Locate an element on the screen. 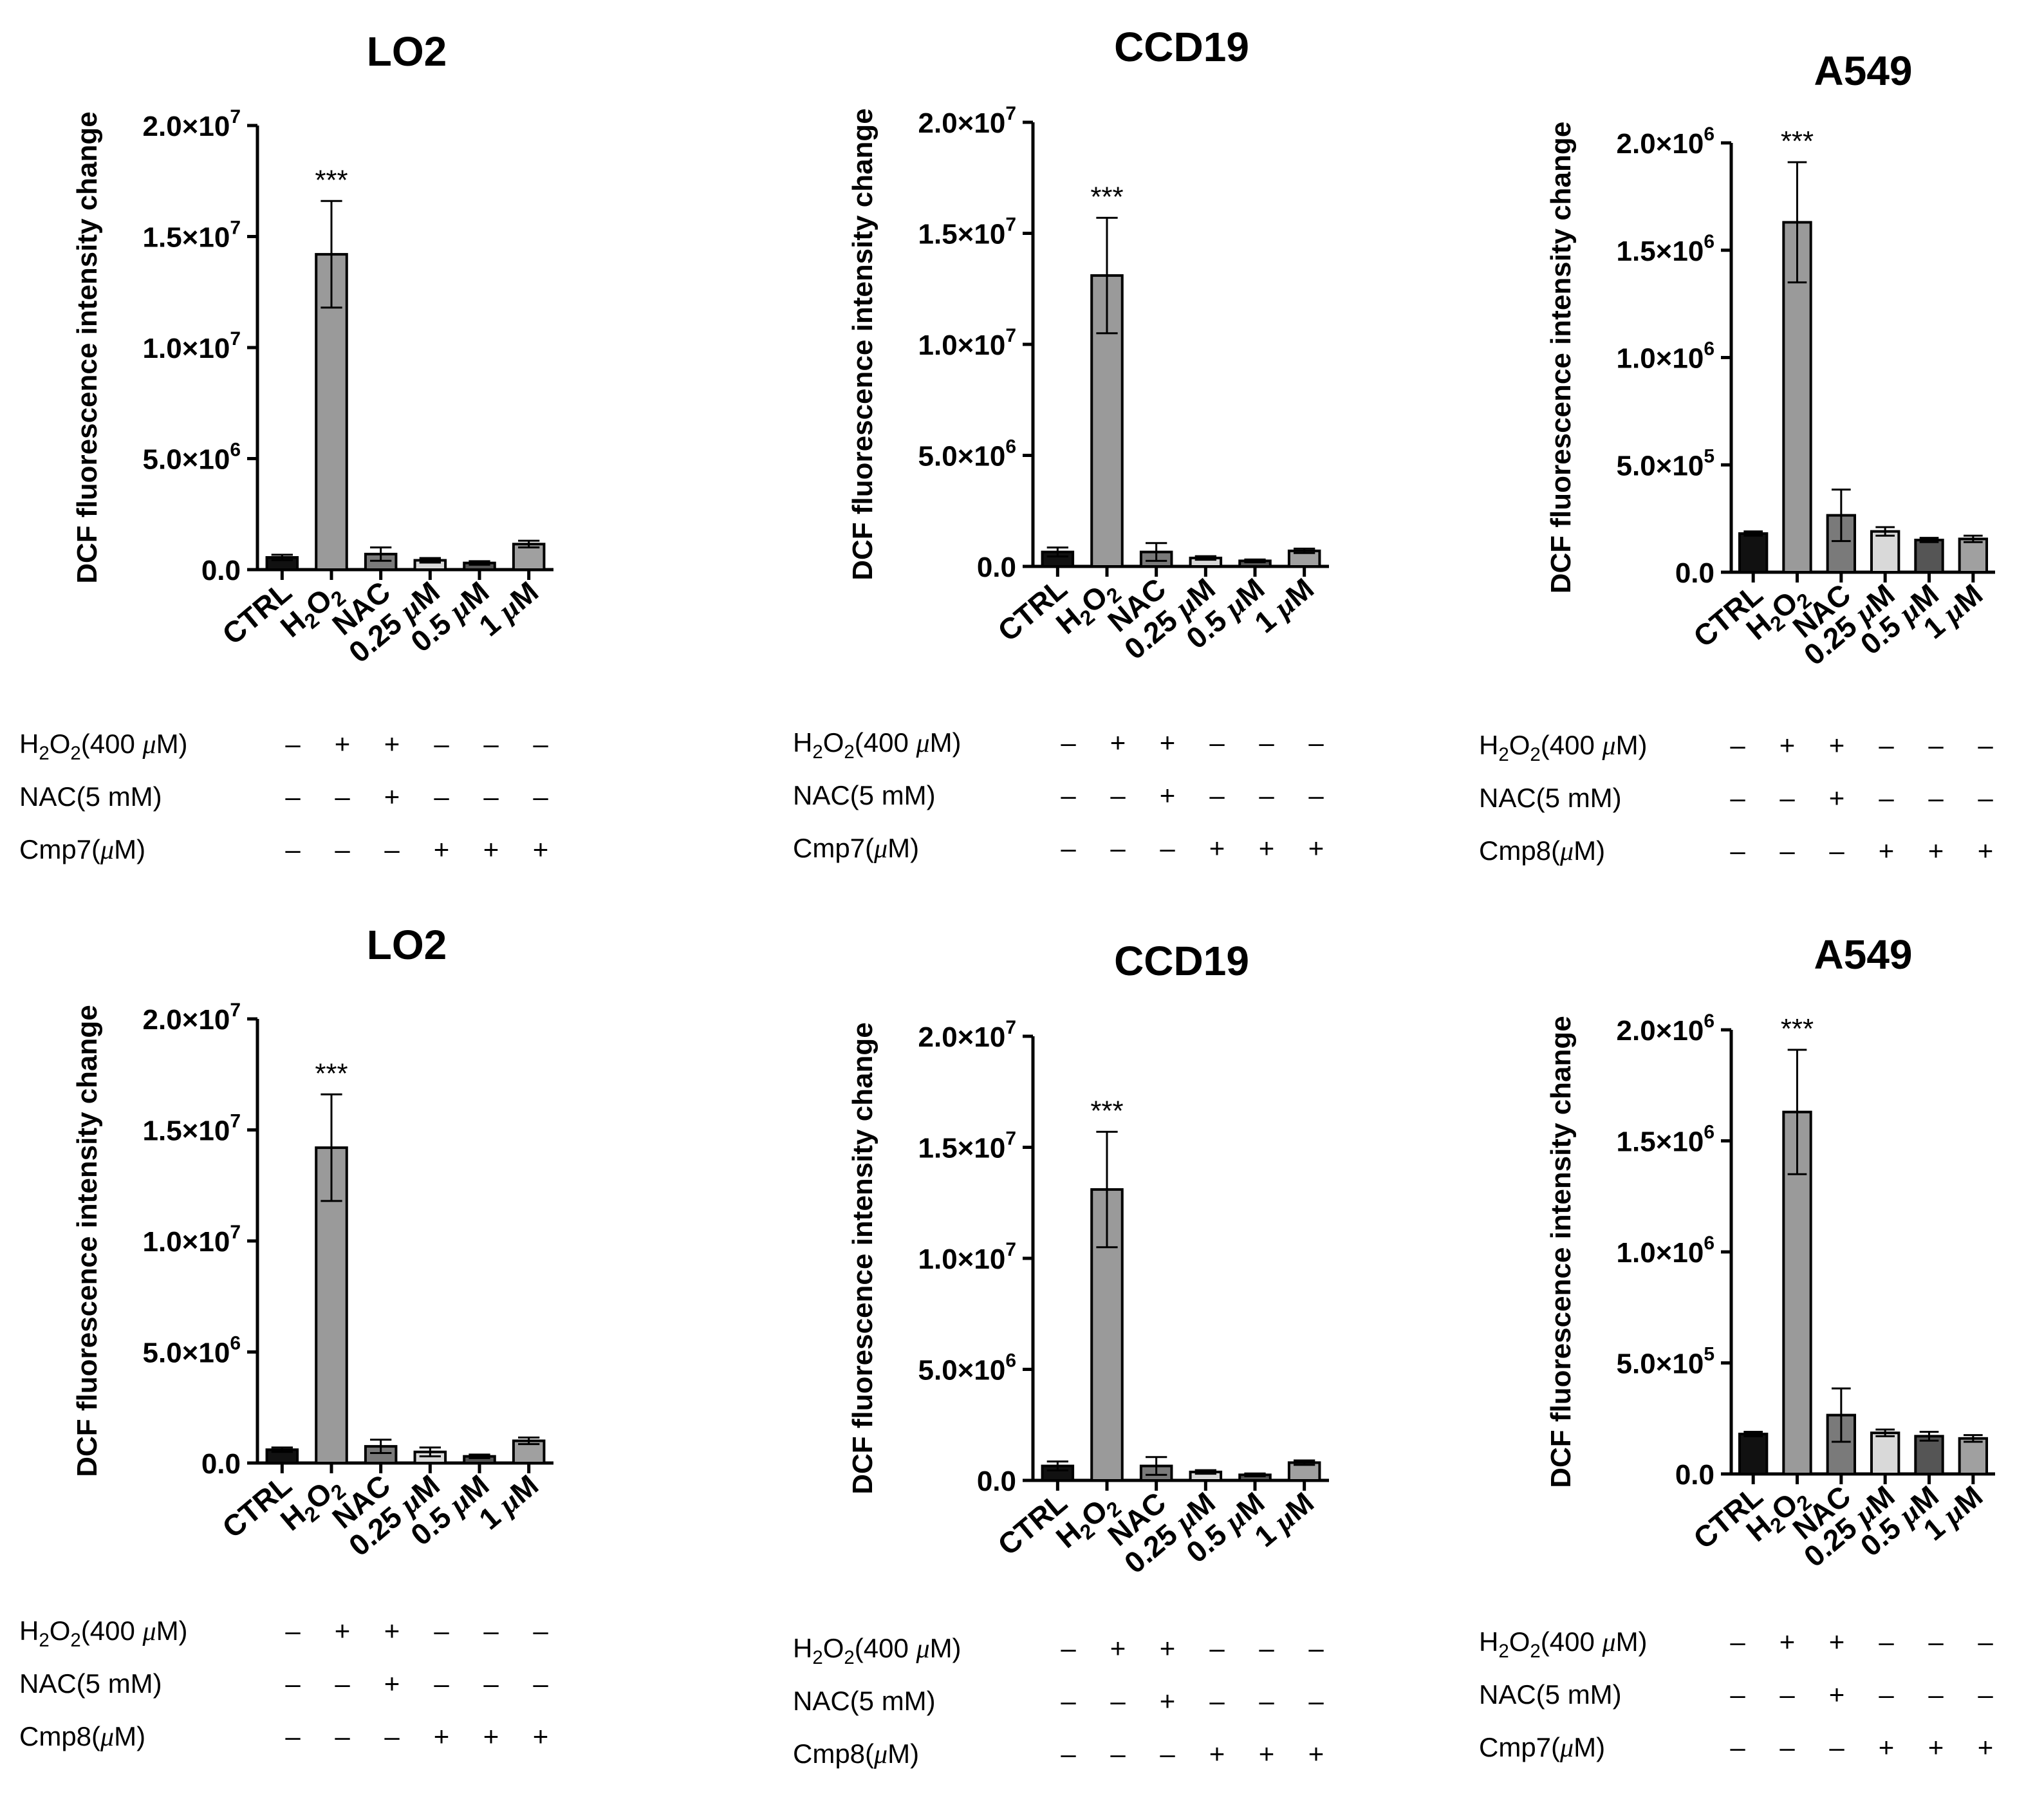 This screenshot has height=1799, width=2044. y-tick-label: 5.0×10⁶ is located at coordinates (192, 458).